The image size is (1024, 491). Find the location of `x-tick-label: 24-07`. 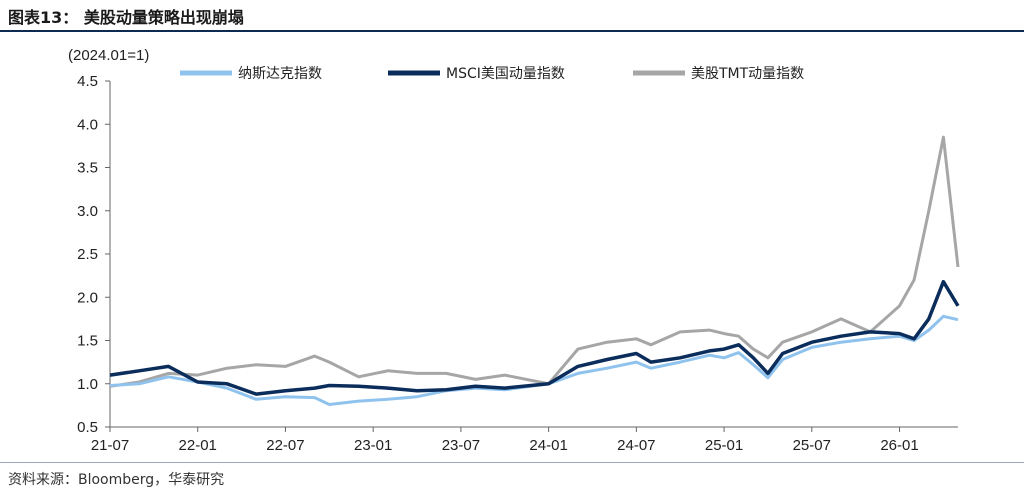

x-tick-label: 24-07 is located at coordinates (636, 445).